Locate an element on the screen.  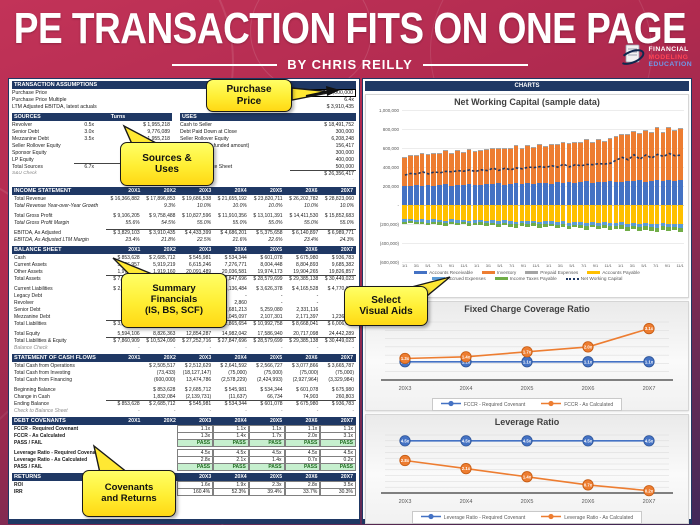
table-cell: $ 3,665,787 is located at coordinates (340, 365).